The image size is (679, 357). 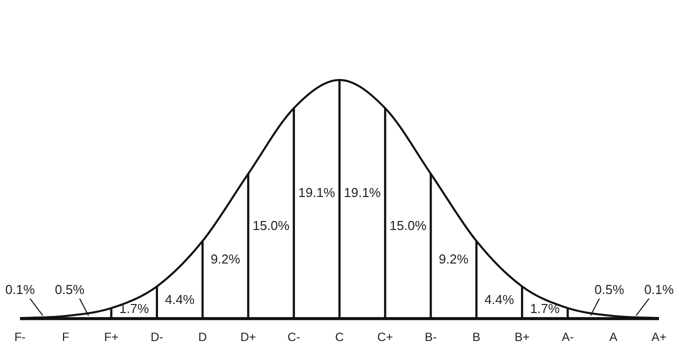 I want to click on x-tick-label: D+, so click(x=248, y=337).